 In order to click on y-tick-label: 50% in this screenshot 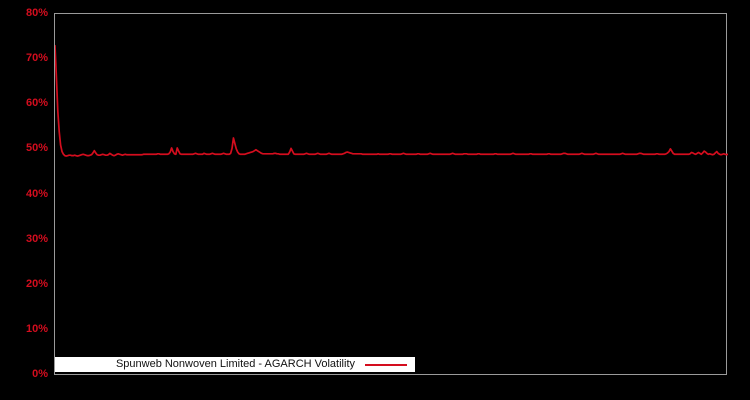, I will do `click(36, 148)`.